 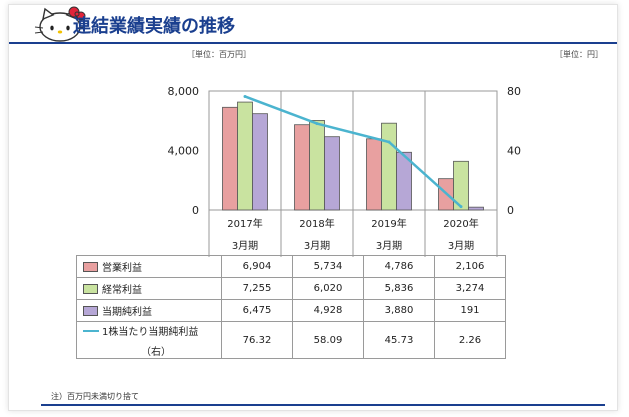 What do you see at coordinates (328, 340) in the screenshot?
I see `table-cell: 58.09` at bounding box center [328, 340].